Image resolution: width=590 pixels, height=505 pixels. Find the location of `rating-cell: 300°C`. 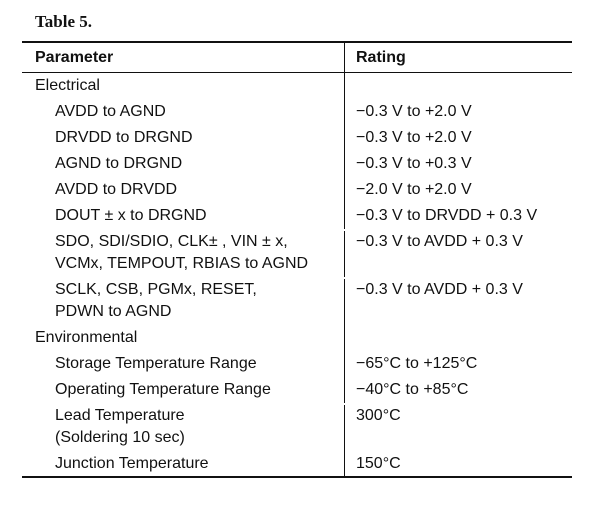

rating-cell: 300°C is located at coordinates (378, 415).